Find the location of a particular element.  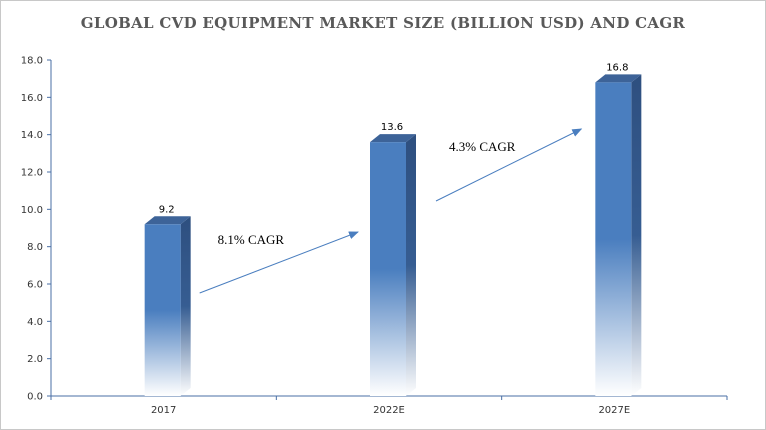

x-tick-label: 2027E is located at coordinates (614, 410).